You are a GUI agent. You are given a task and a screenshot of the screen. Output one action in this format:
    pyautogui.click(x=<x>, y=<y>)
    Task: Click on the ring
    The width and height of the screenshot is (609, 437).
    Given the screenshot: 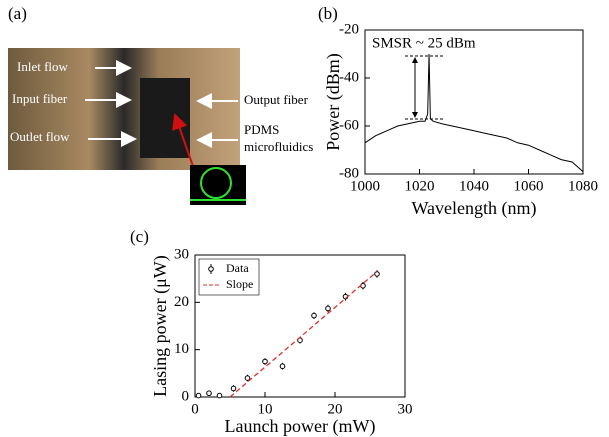 What is the action you would take?
    pyautogui.click(x=216, y=183)
    